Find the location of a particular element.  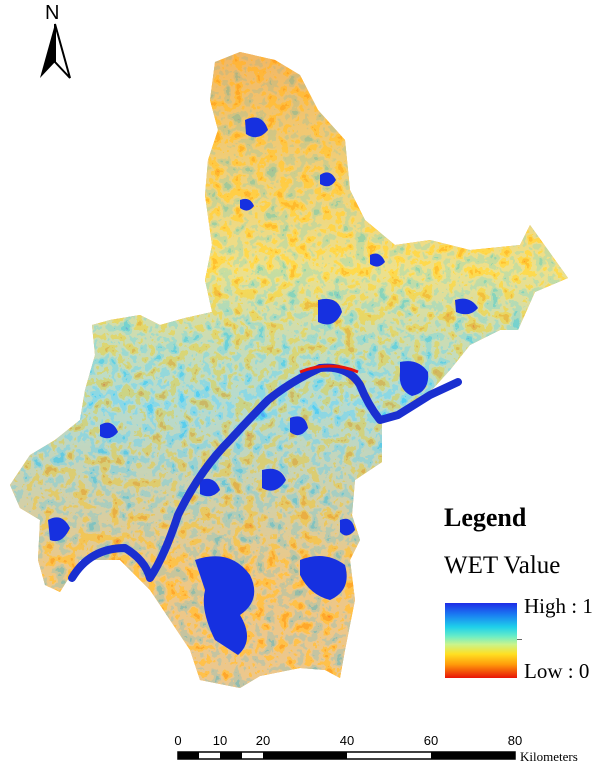

scale-tick-label: 0 is located at coordinates (178, 740).